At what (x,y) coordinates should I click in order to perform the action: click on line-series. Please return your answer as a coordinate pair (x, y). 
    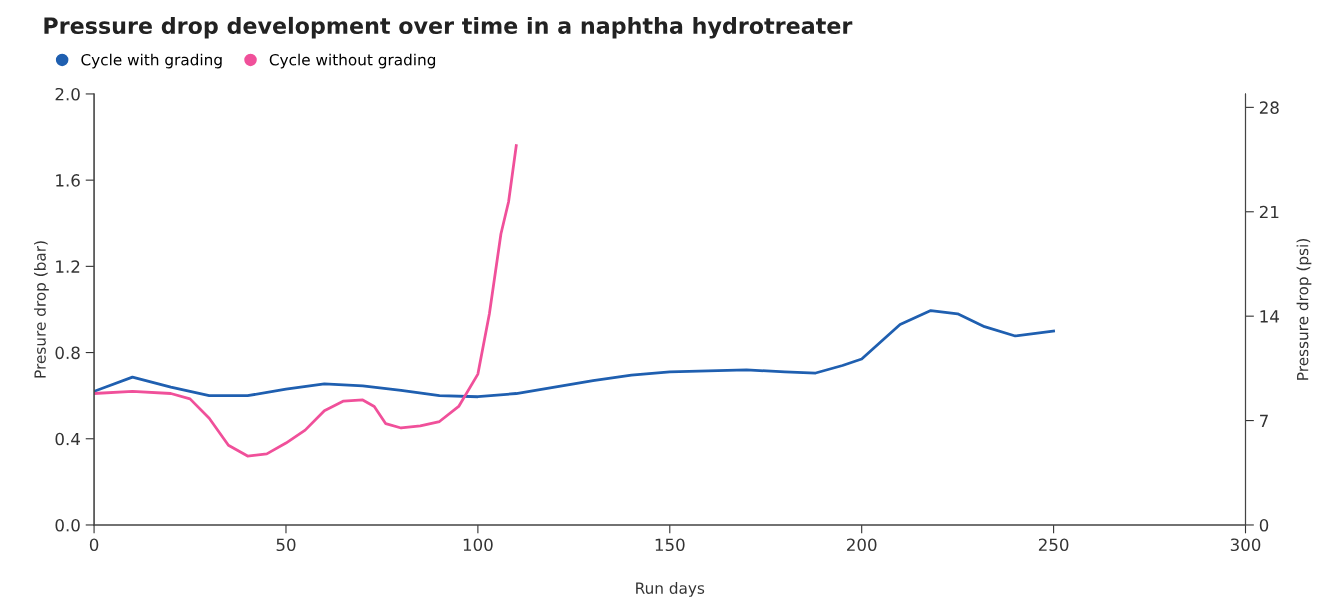
    Looking at the image, I should click on (574, 354).